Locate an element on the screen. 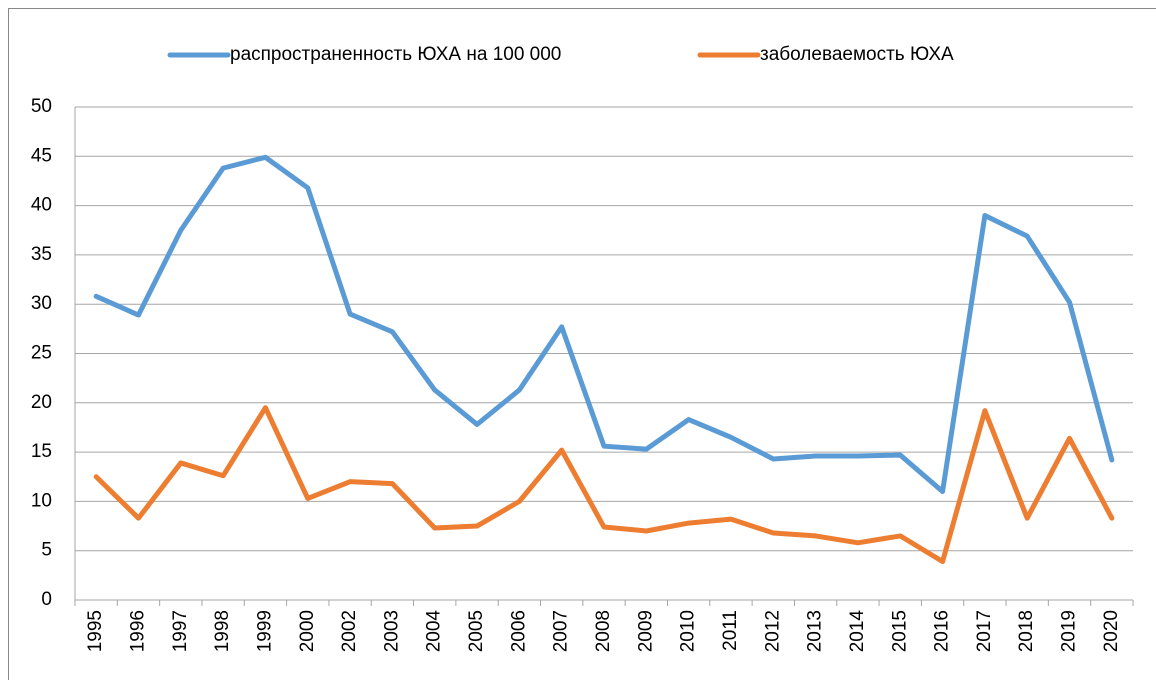  y-tick-label: 5 is located at coordinates (46, 550).